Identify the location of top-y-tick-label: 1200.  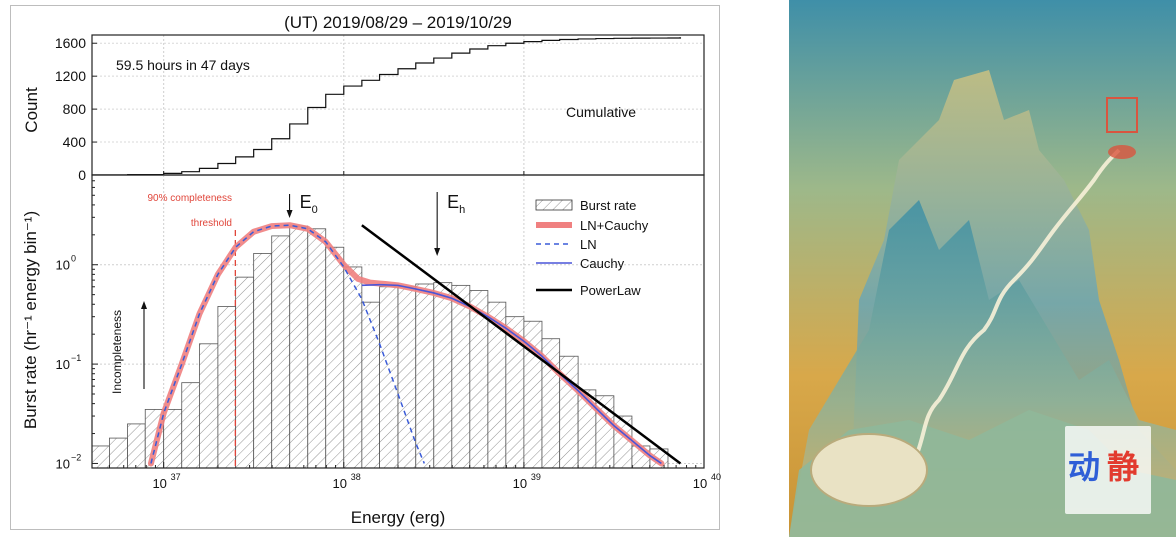
(70, 76).